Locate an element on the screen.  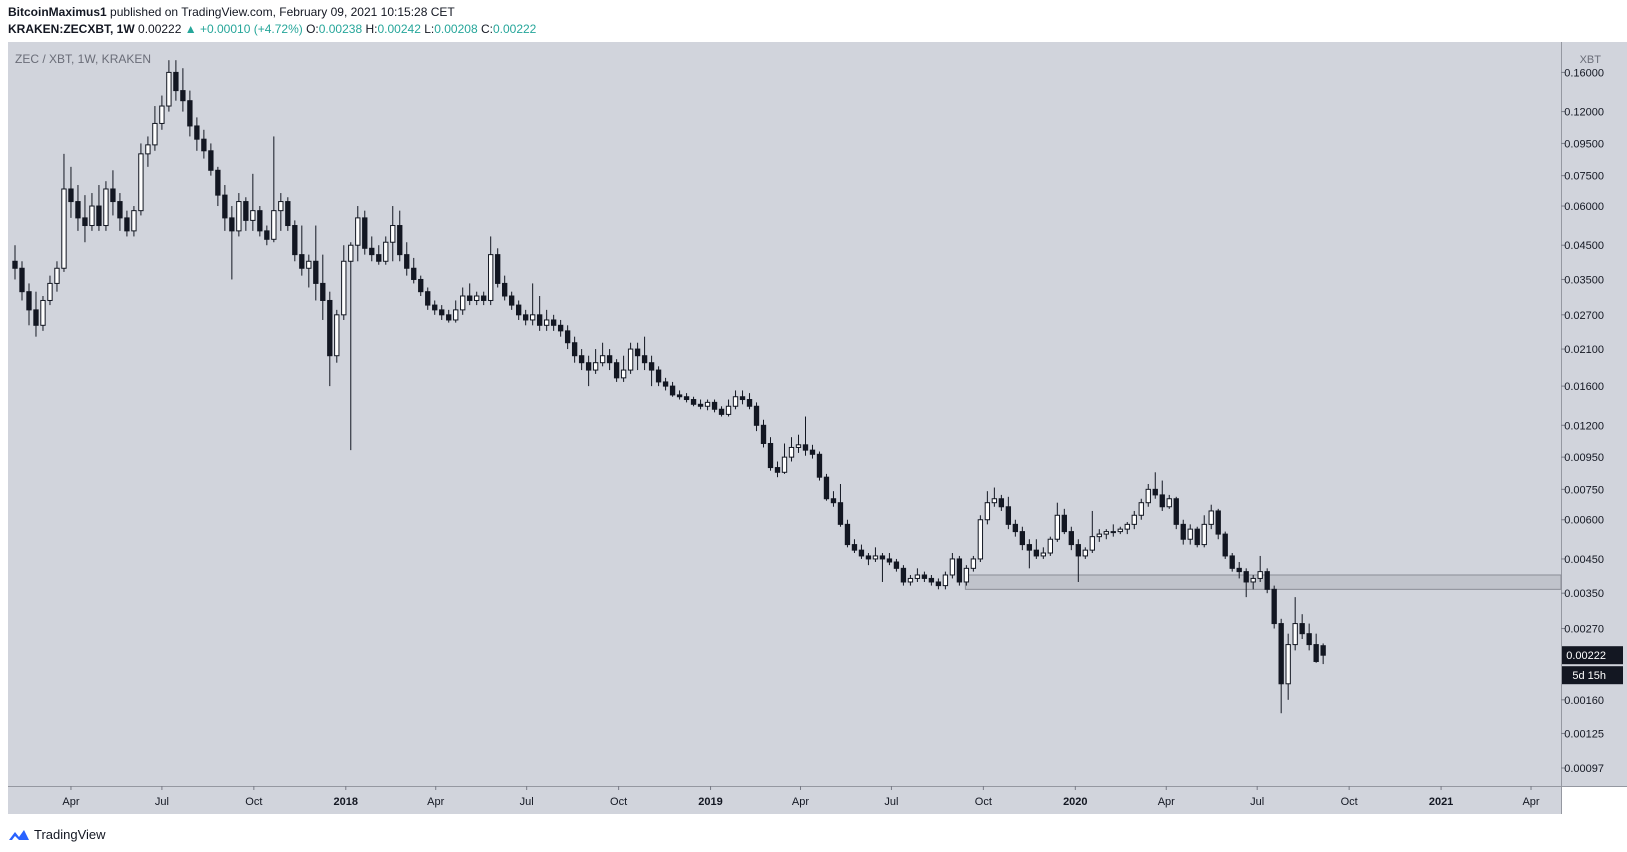
tradingview-footer: TradingView is located at coordinates (57, 835).